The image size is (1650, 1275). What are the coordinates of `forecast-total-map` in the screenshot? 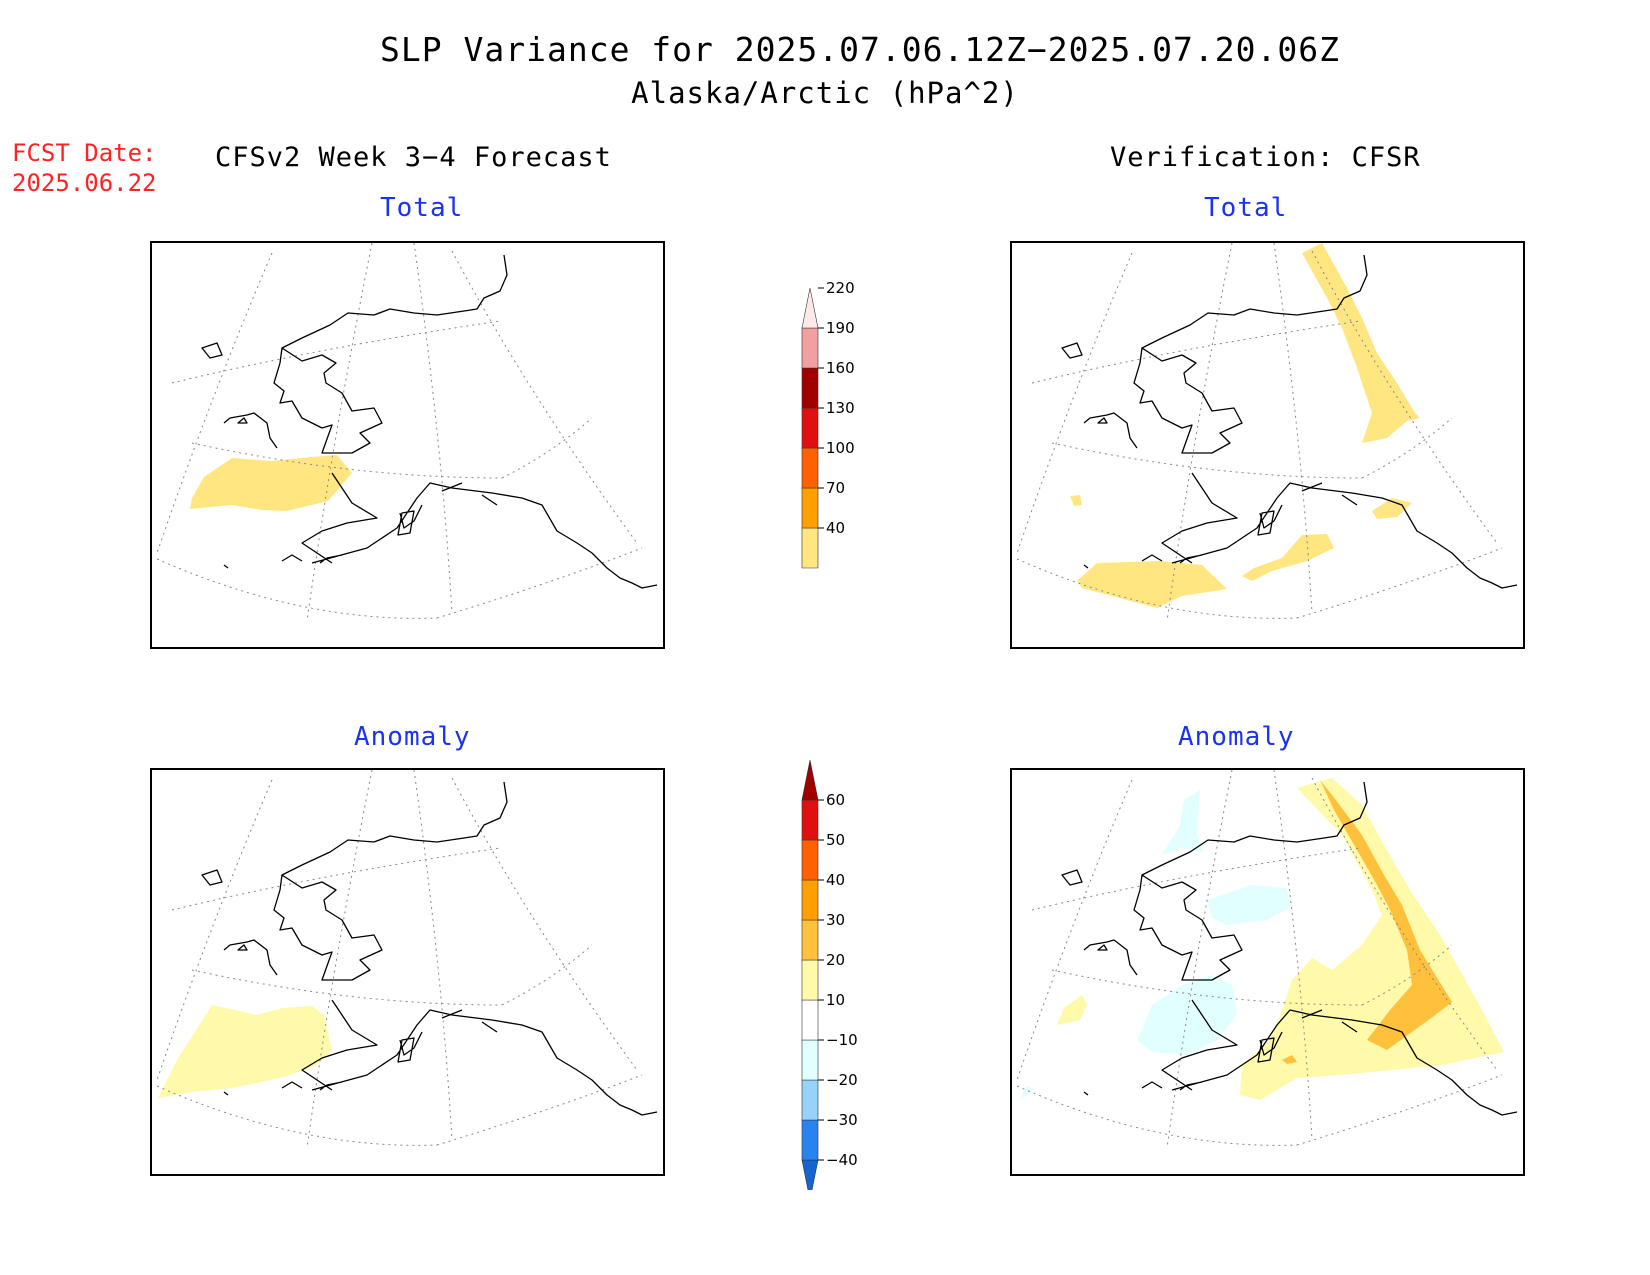 It's located at (407, 445).